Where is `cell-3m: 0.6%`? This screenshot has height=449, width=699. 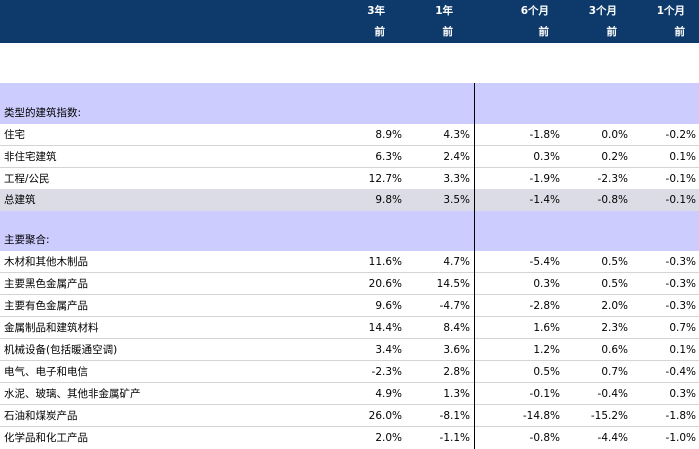 cell-3m: 0.6% is located at coordinates (614, 350).